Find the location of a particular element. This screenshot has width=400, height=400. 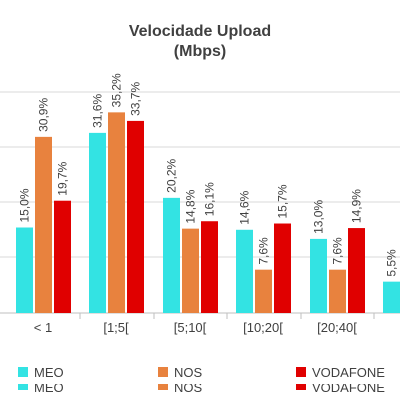

legend: MEO NOS VODAFONE is located at coordinates (200, 373).